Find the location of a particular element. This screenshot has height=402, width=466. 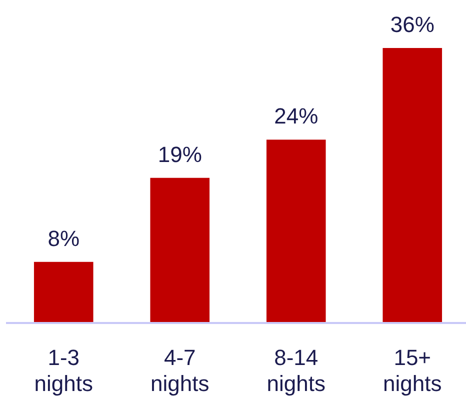

data-label: 36% is located at coordinates (412, 24).